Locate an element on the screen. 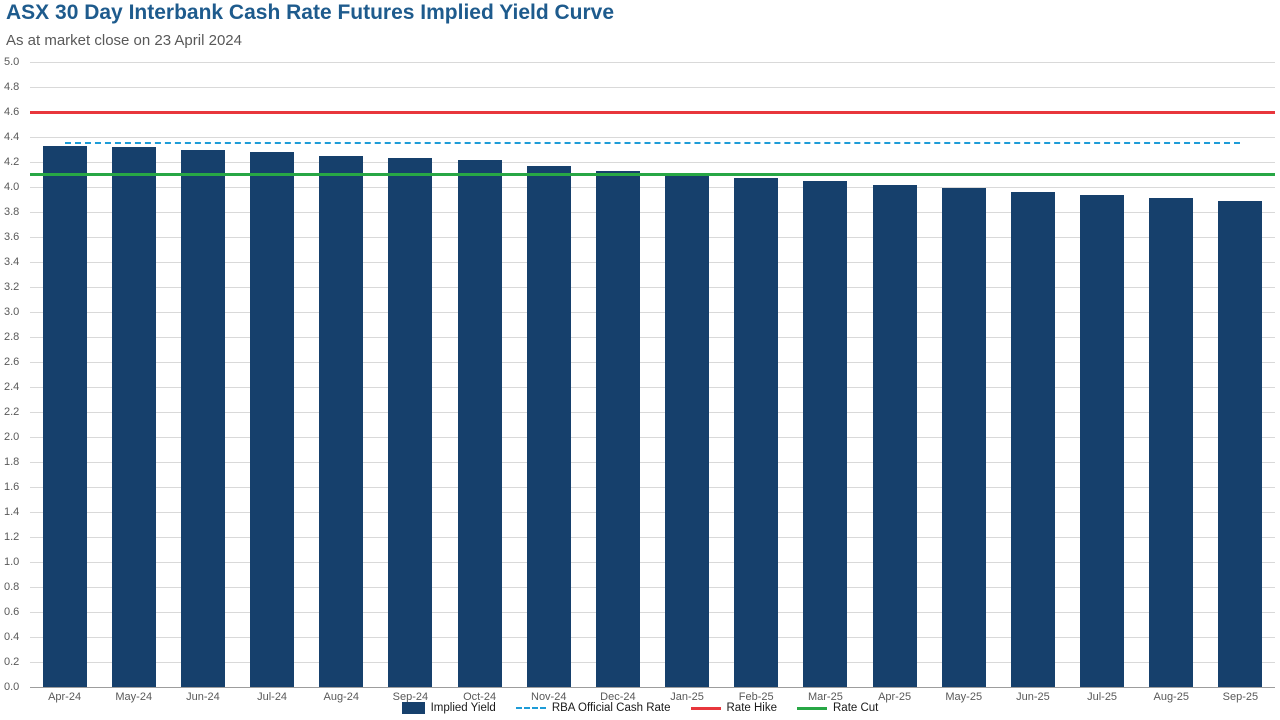  gridline-3.4 is located at coordinates (652, 262).